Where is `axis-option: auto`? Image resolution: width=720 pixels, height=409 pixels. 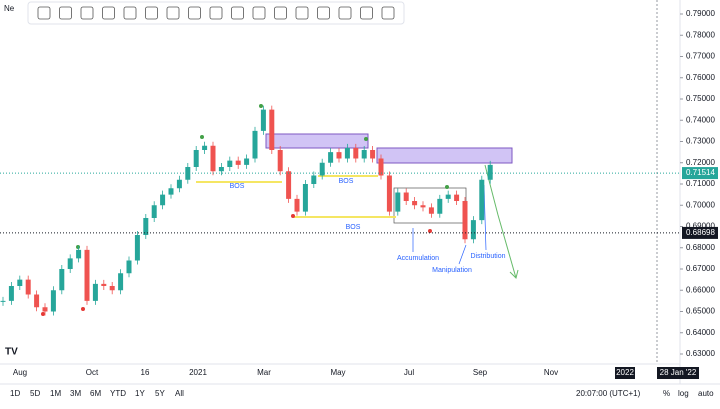 axis-option: auto is located at coordinates (706, 393).